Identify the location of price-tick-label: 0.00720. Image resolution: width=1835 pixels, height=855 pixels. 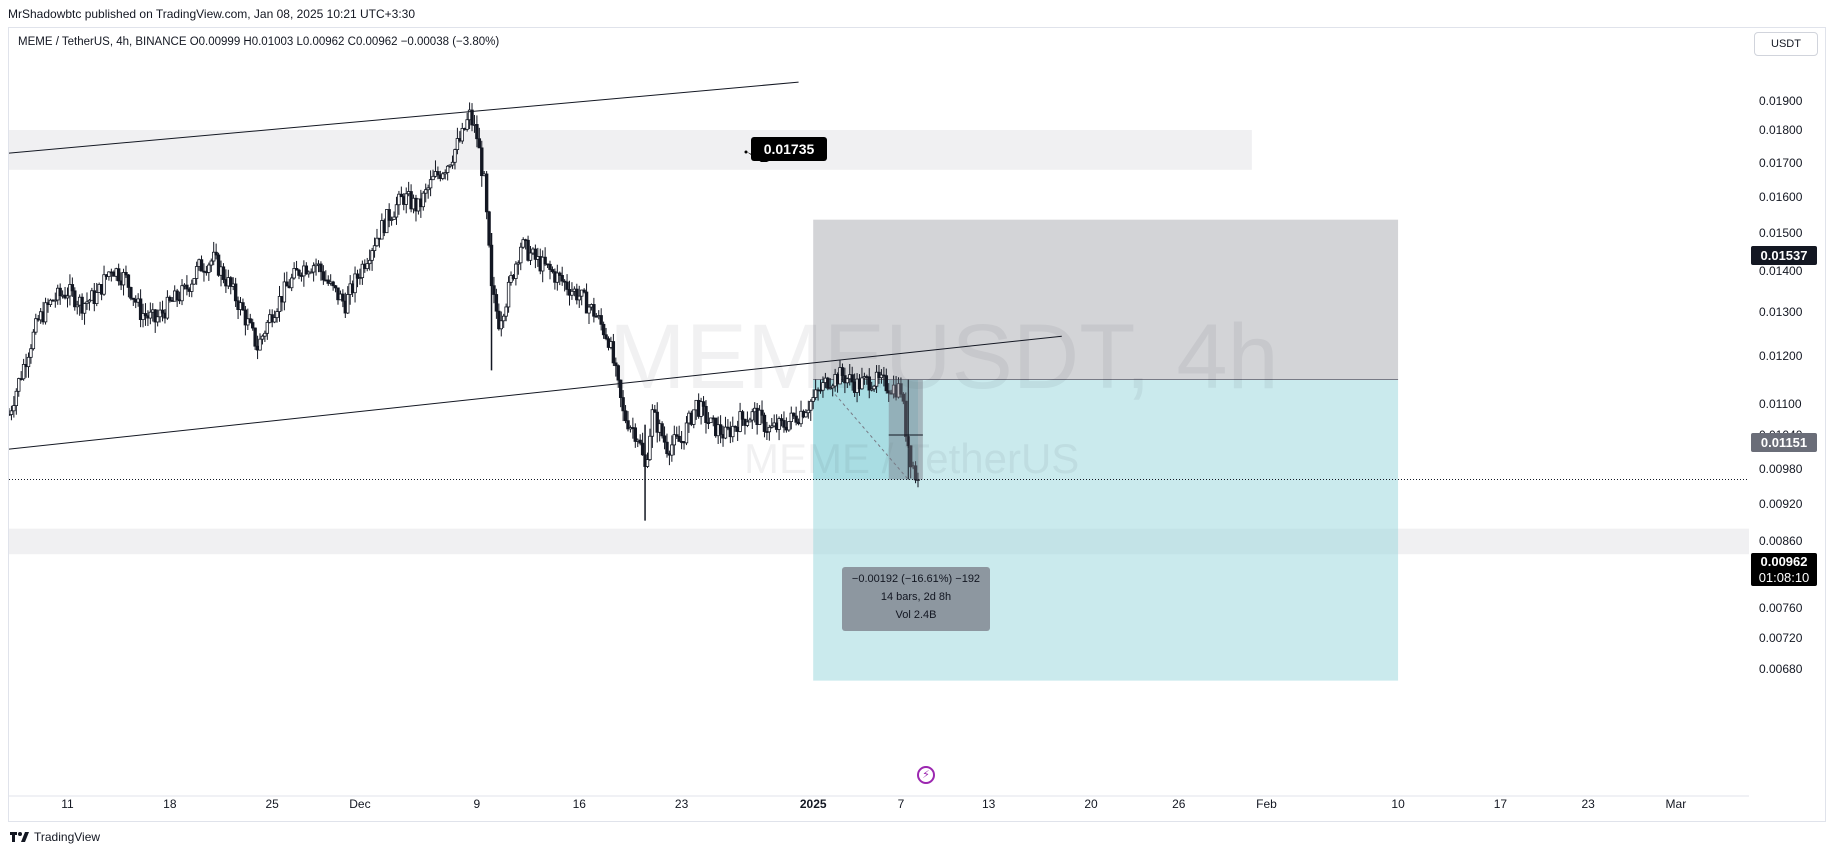
(1781, 638).